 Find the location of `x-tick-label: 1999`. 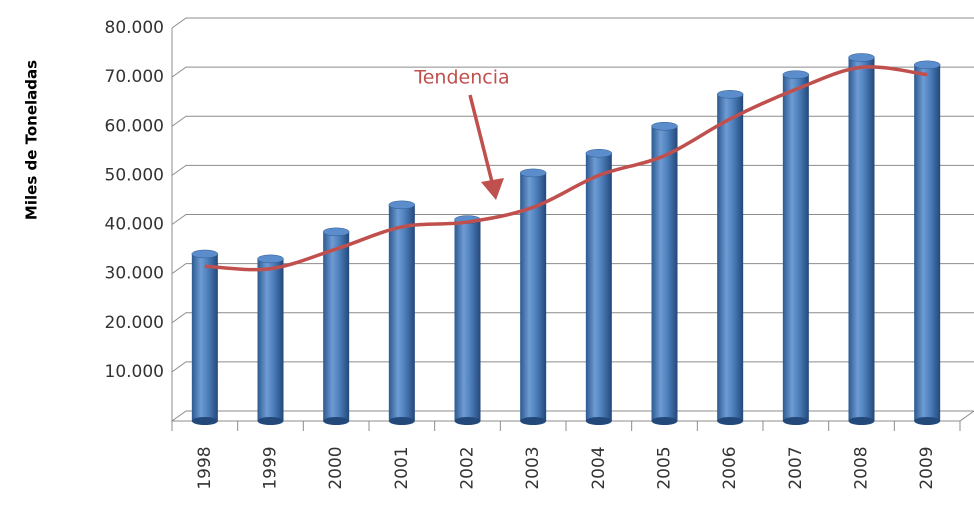

x-tick-label: 1999 is located at coordinates (271, 467).